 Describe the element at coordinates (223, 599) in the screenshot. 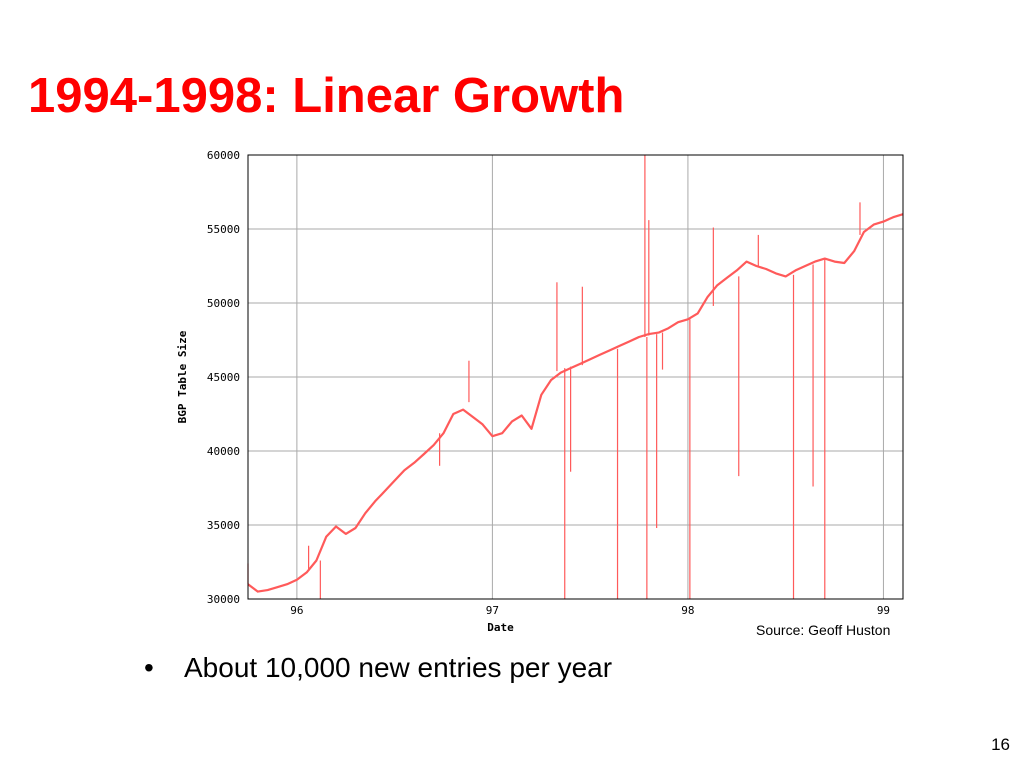

I see `y-tick-label: 30000` at that location.